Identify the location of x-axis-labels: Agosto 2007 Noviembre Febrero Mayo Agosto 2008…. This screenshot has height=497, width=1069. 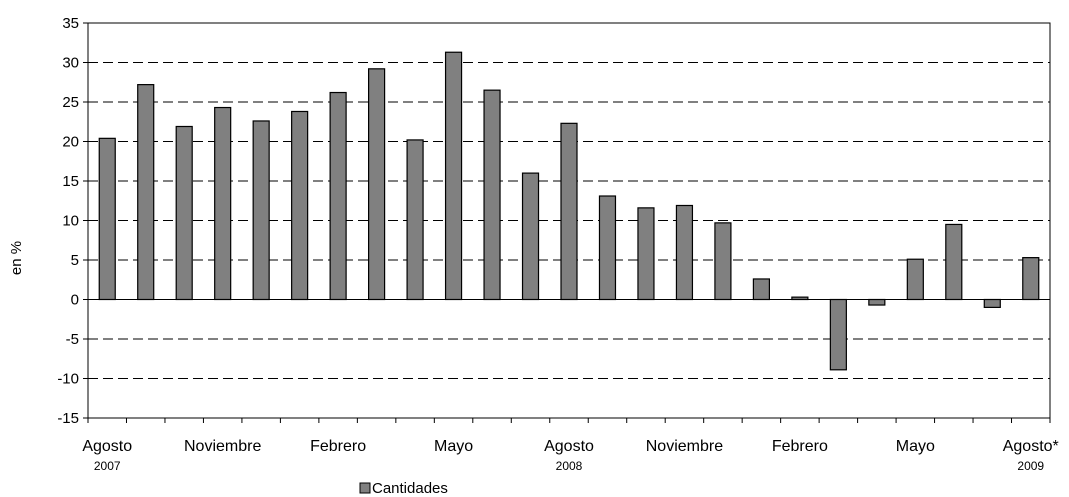
(570, 455).